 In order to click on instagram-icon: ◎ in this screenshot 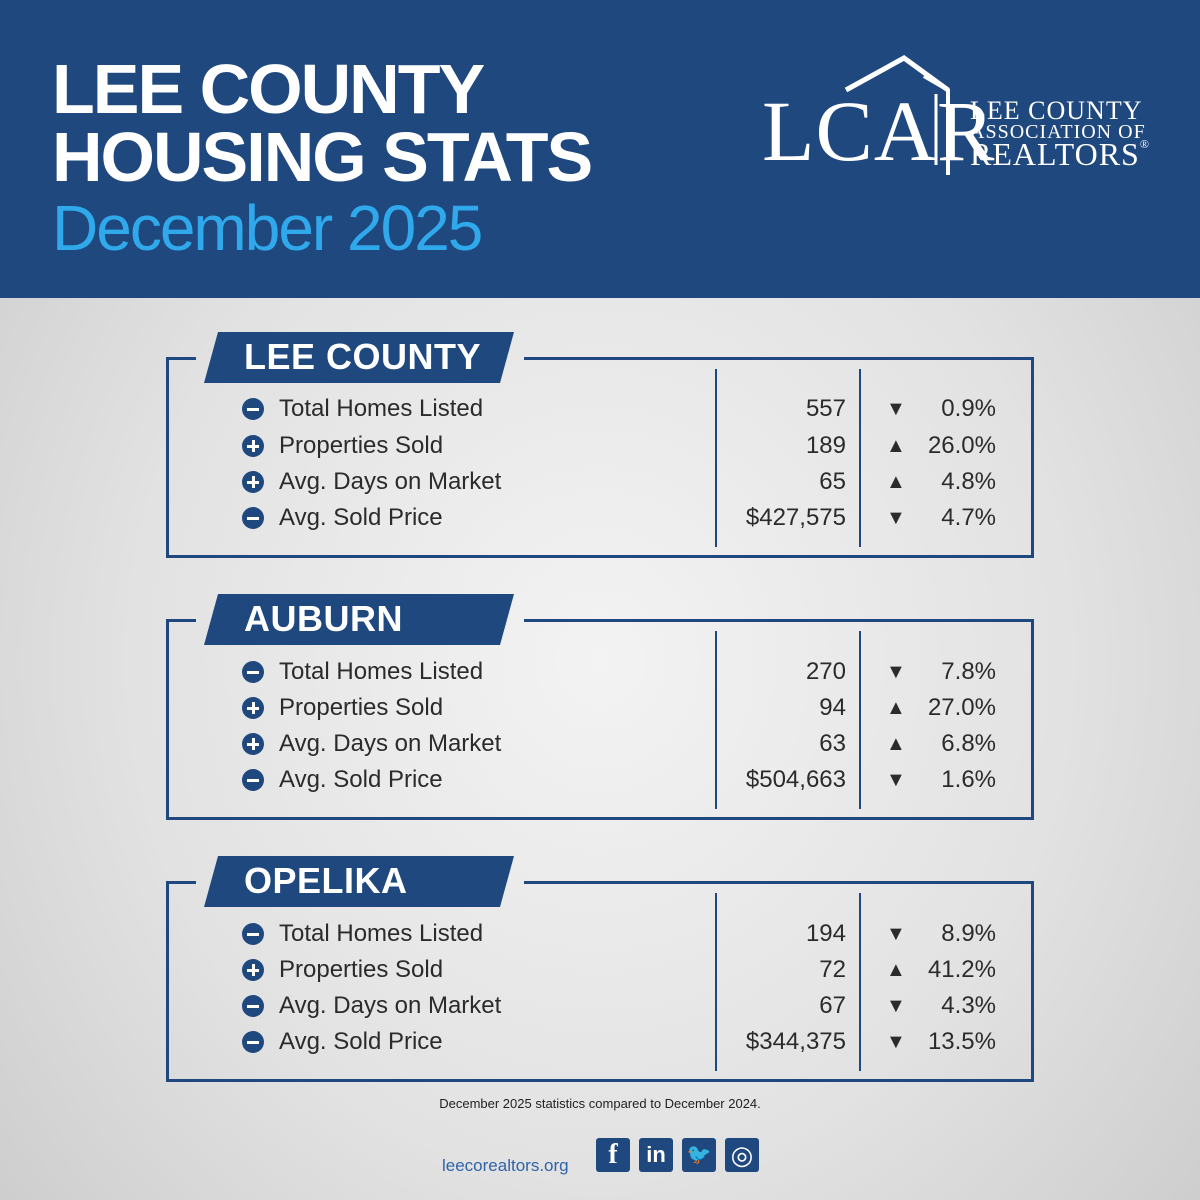, I will do `click(742, 1155)`.